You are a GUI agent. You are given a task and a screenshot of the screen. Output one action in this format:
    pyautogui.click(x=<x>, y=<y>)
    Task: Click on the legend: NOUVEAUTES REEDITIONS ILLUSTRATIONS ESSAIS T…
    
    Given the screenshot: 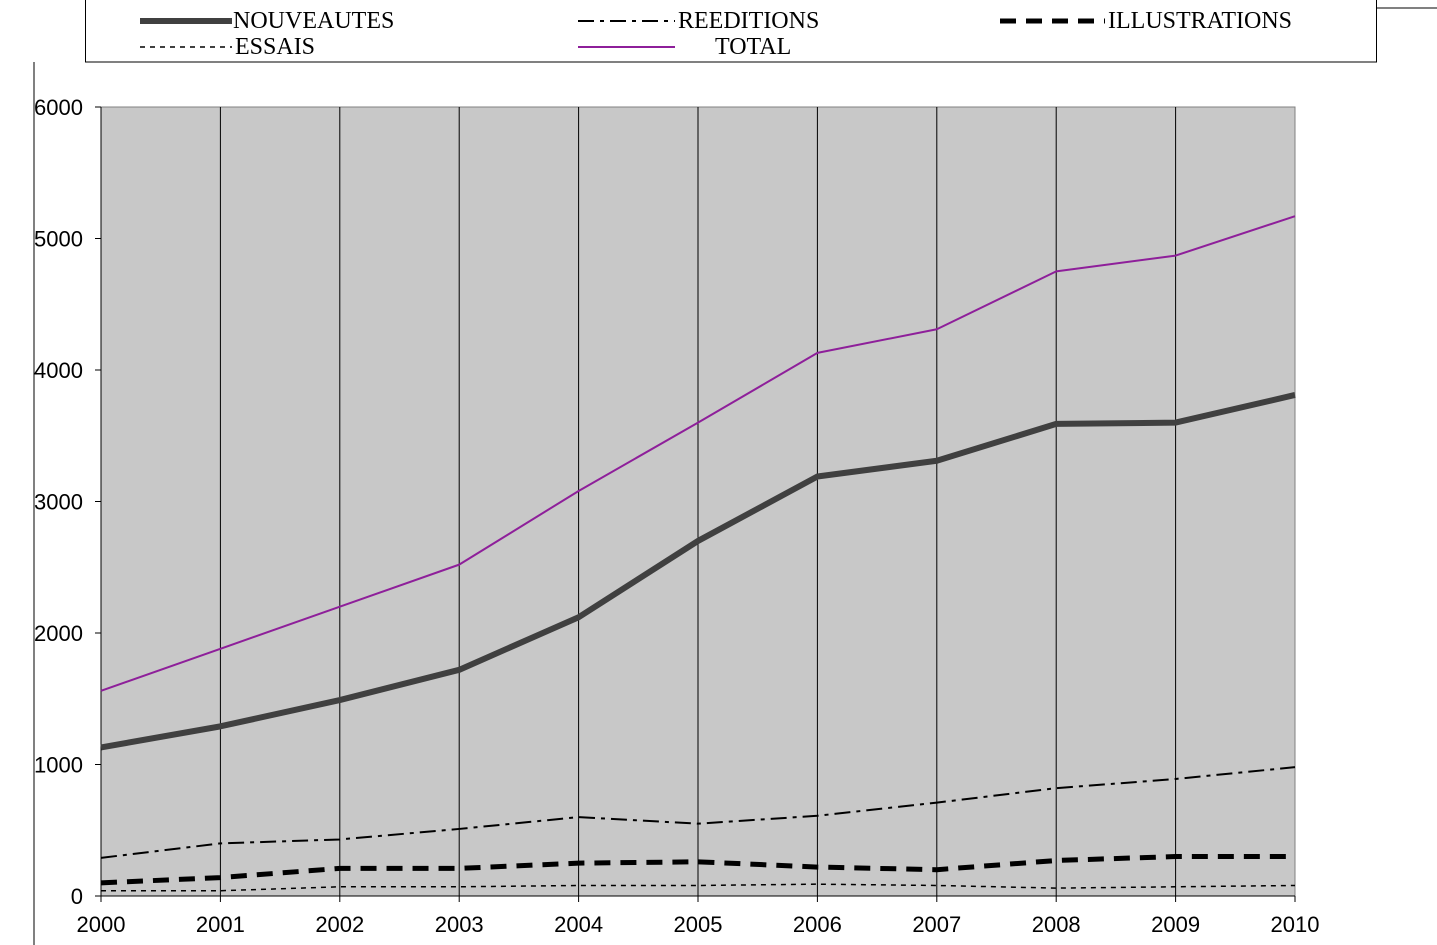 What is the action you would take?
    pyautogui.click(x=716, y=34)
    